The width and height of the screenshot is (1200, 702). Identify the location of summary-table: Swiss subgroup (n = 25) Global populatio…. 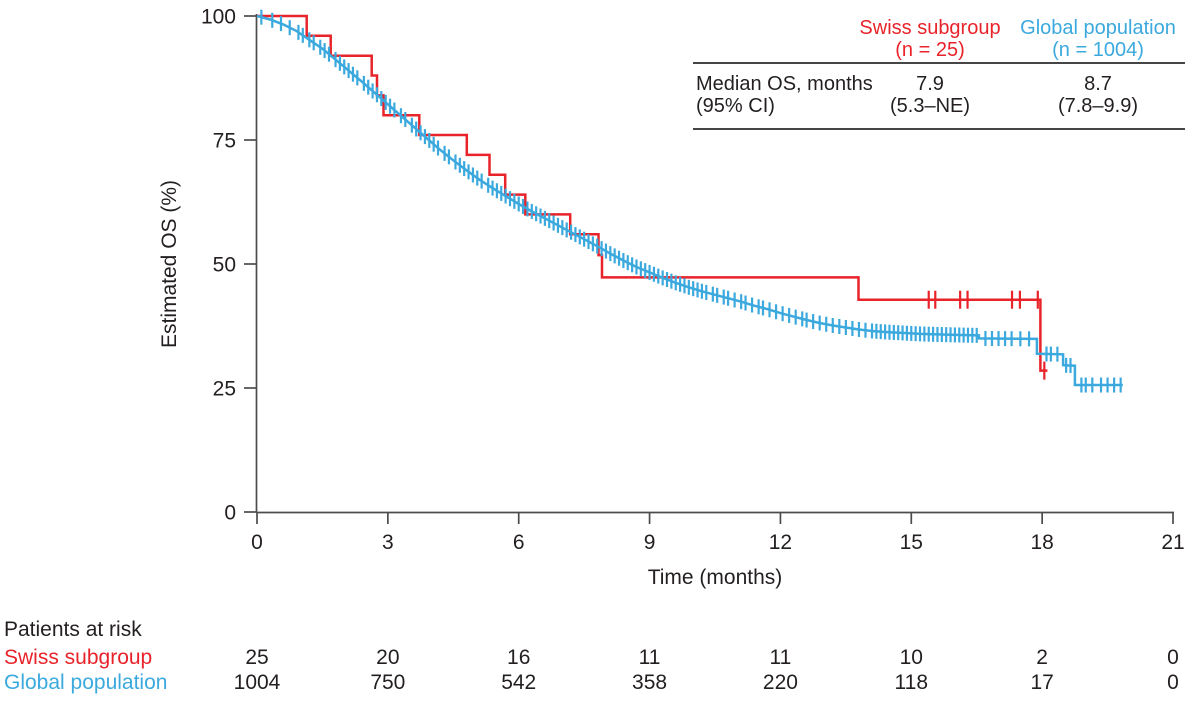
(939, 73).